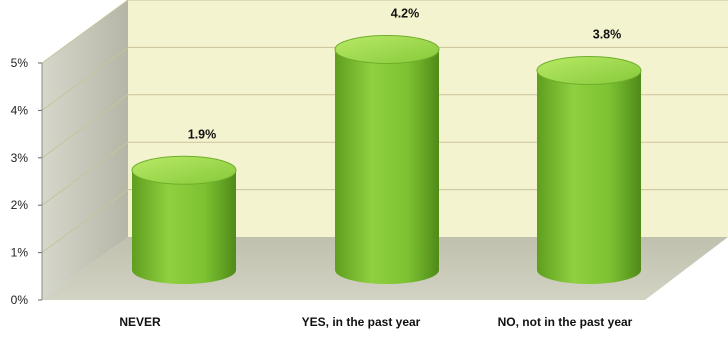 This screenshot has height=339, width=728. Describe the element at coordinates (589, 70) in the screenshot. I see `bar-3-top` at that location.